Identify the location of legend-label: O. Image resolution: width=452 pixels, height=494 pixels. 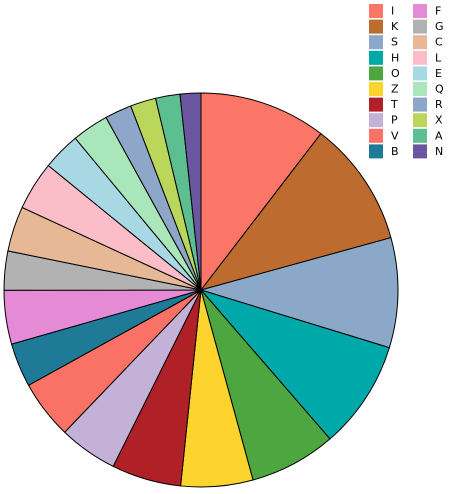
(395, 73).